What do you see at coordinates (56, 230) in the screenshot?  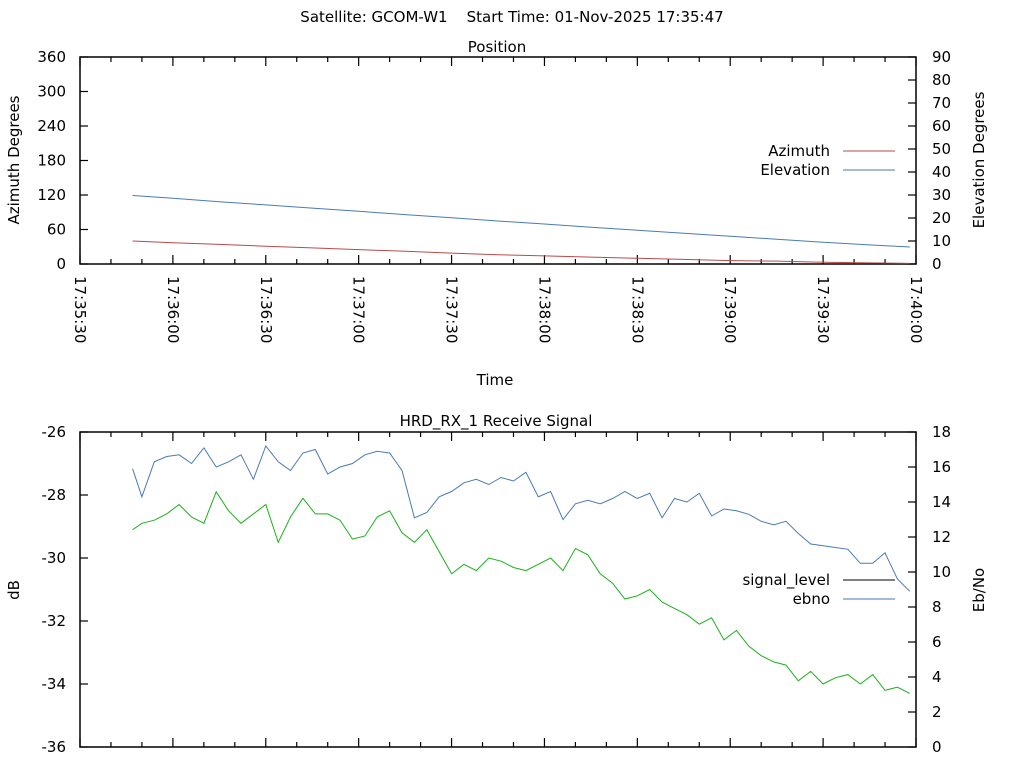 I see `y-tick-label: 60` at bounding box center [56, 230].